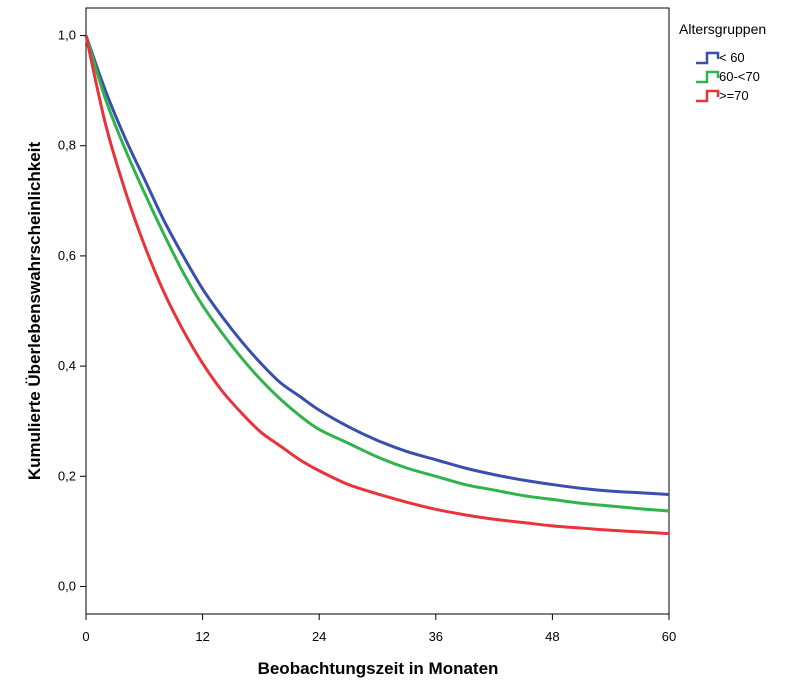 The width and height of the screenshot is (811, 685). Describe the element at coordinates (379, 629) in the screenshot. I see `x-axis: 0 12 24 36 48 60` at that location.